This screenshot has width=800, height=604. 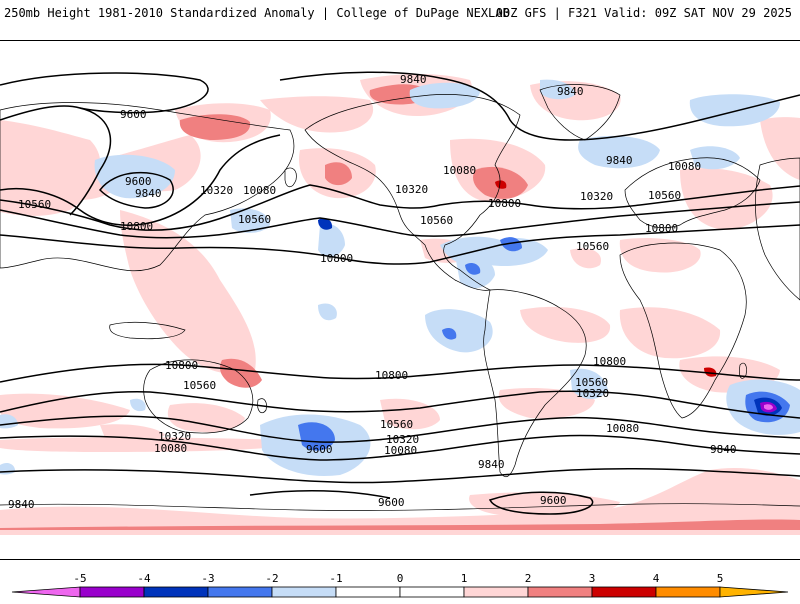 What do you see at coordinates (400, 404) in the screenshot?
I see `contour-10560-south` at bounding box center [400, 404].